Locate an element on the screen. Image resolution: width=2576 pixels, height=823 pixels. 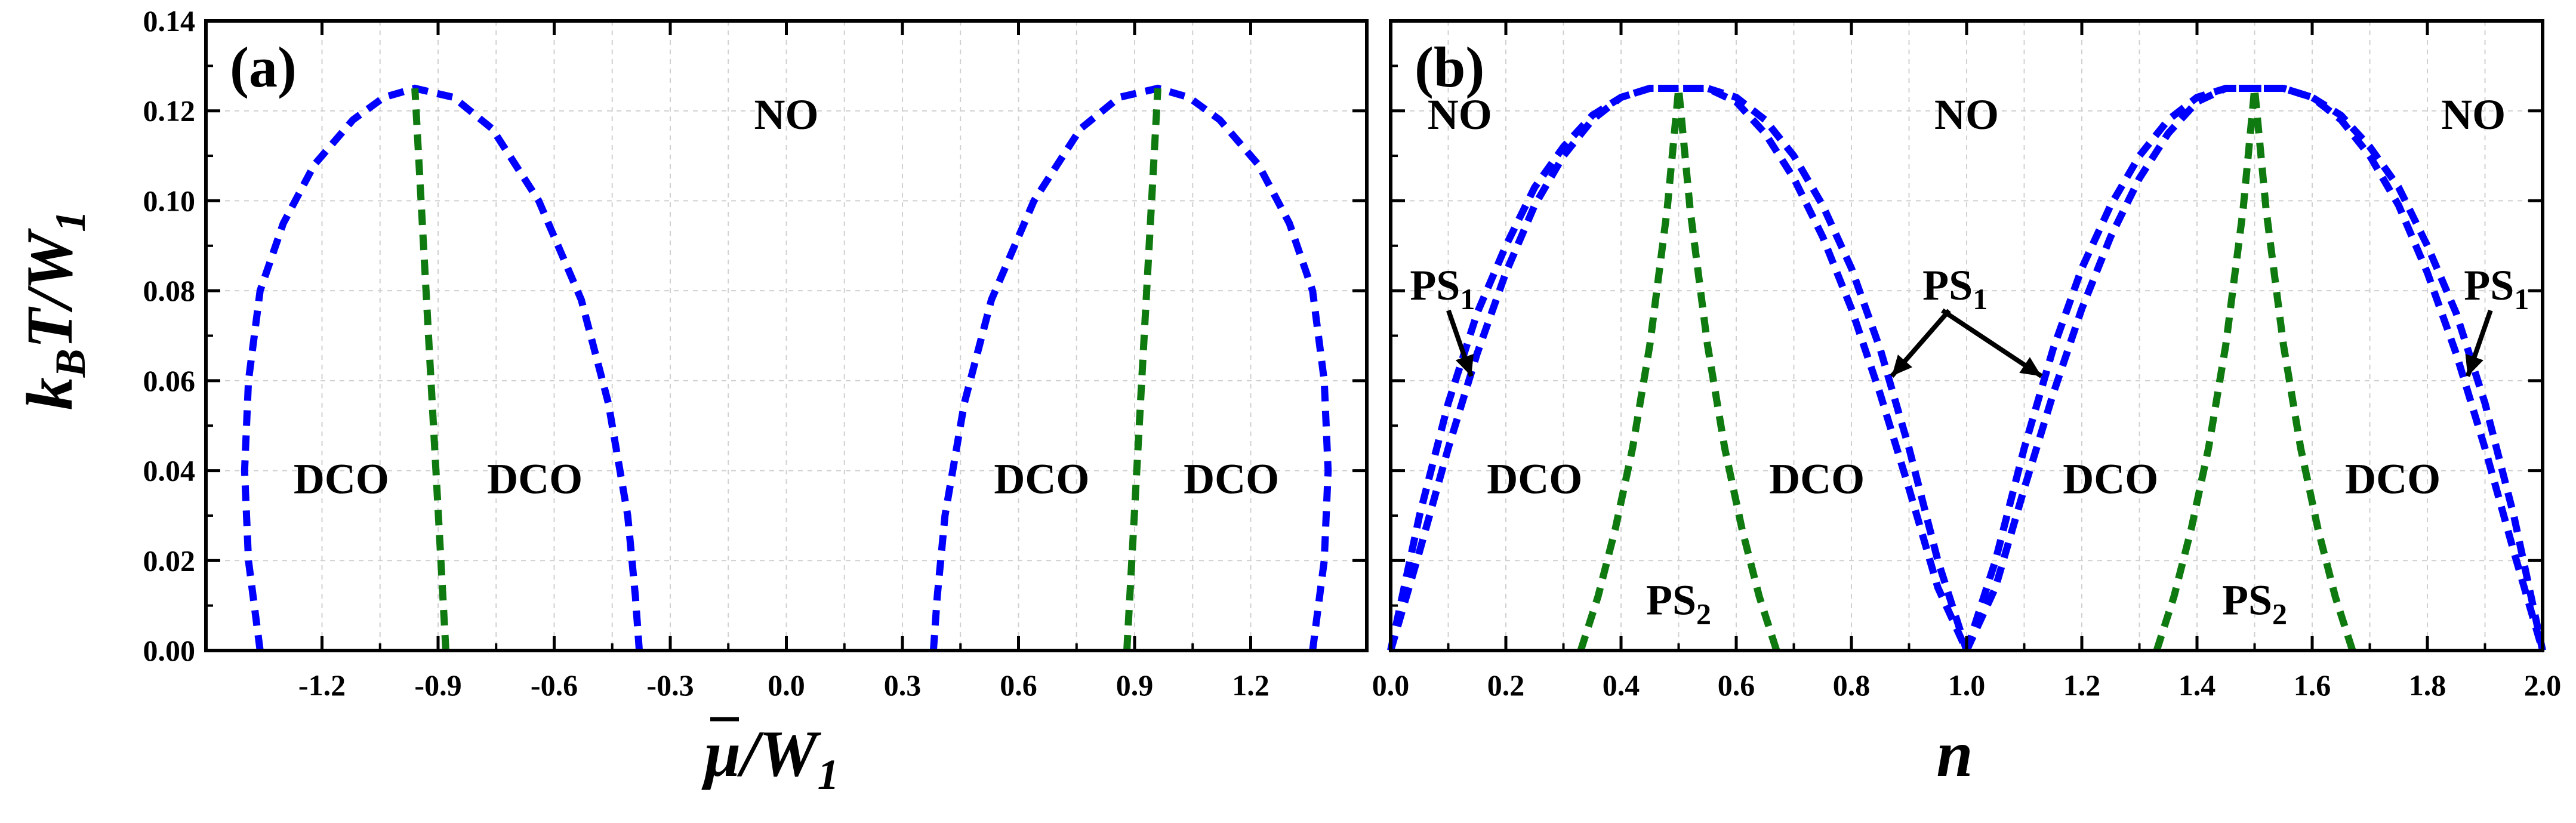
x-axis-label-b: n is located at coordinates (1954, 754).